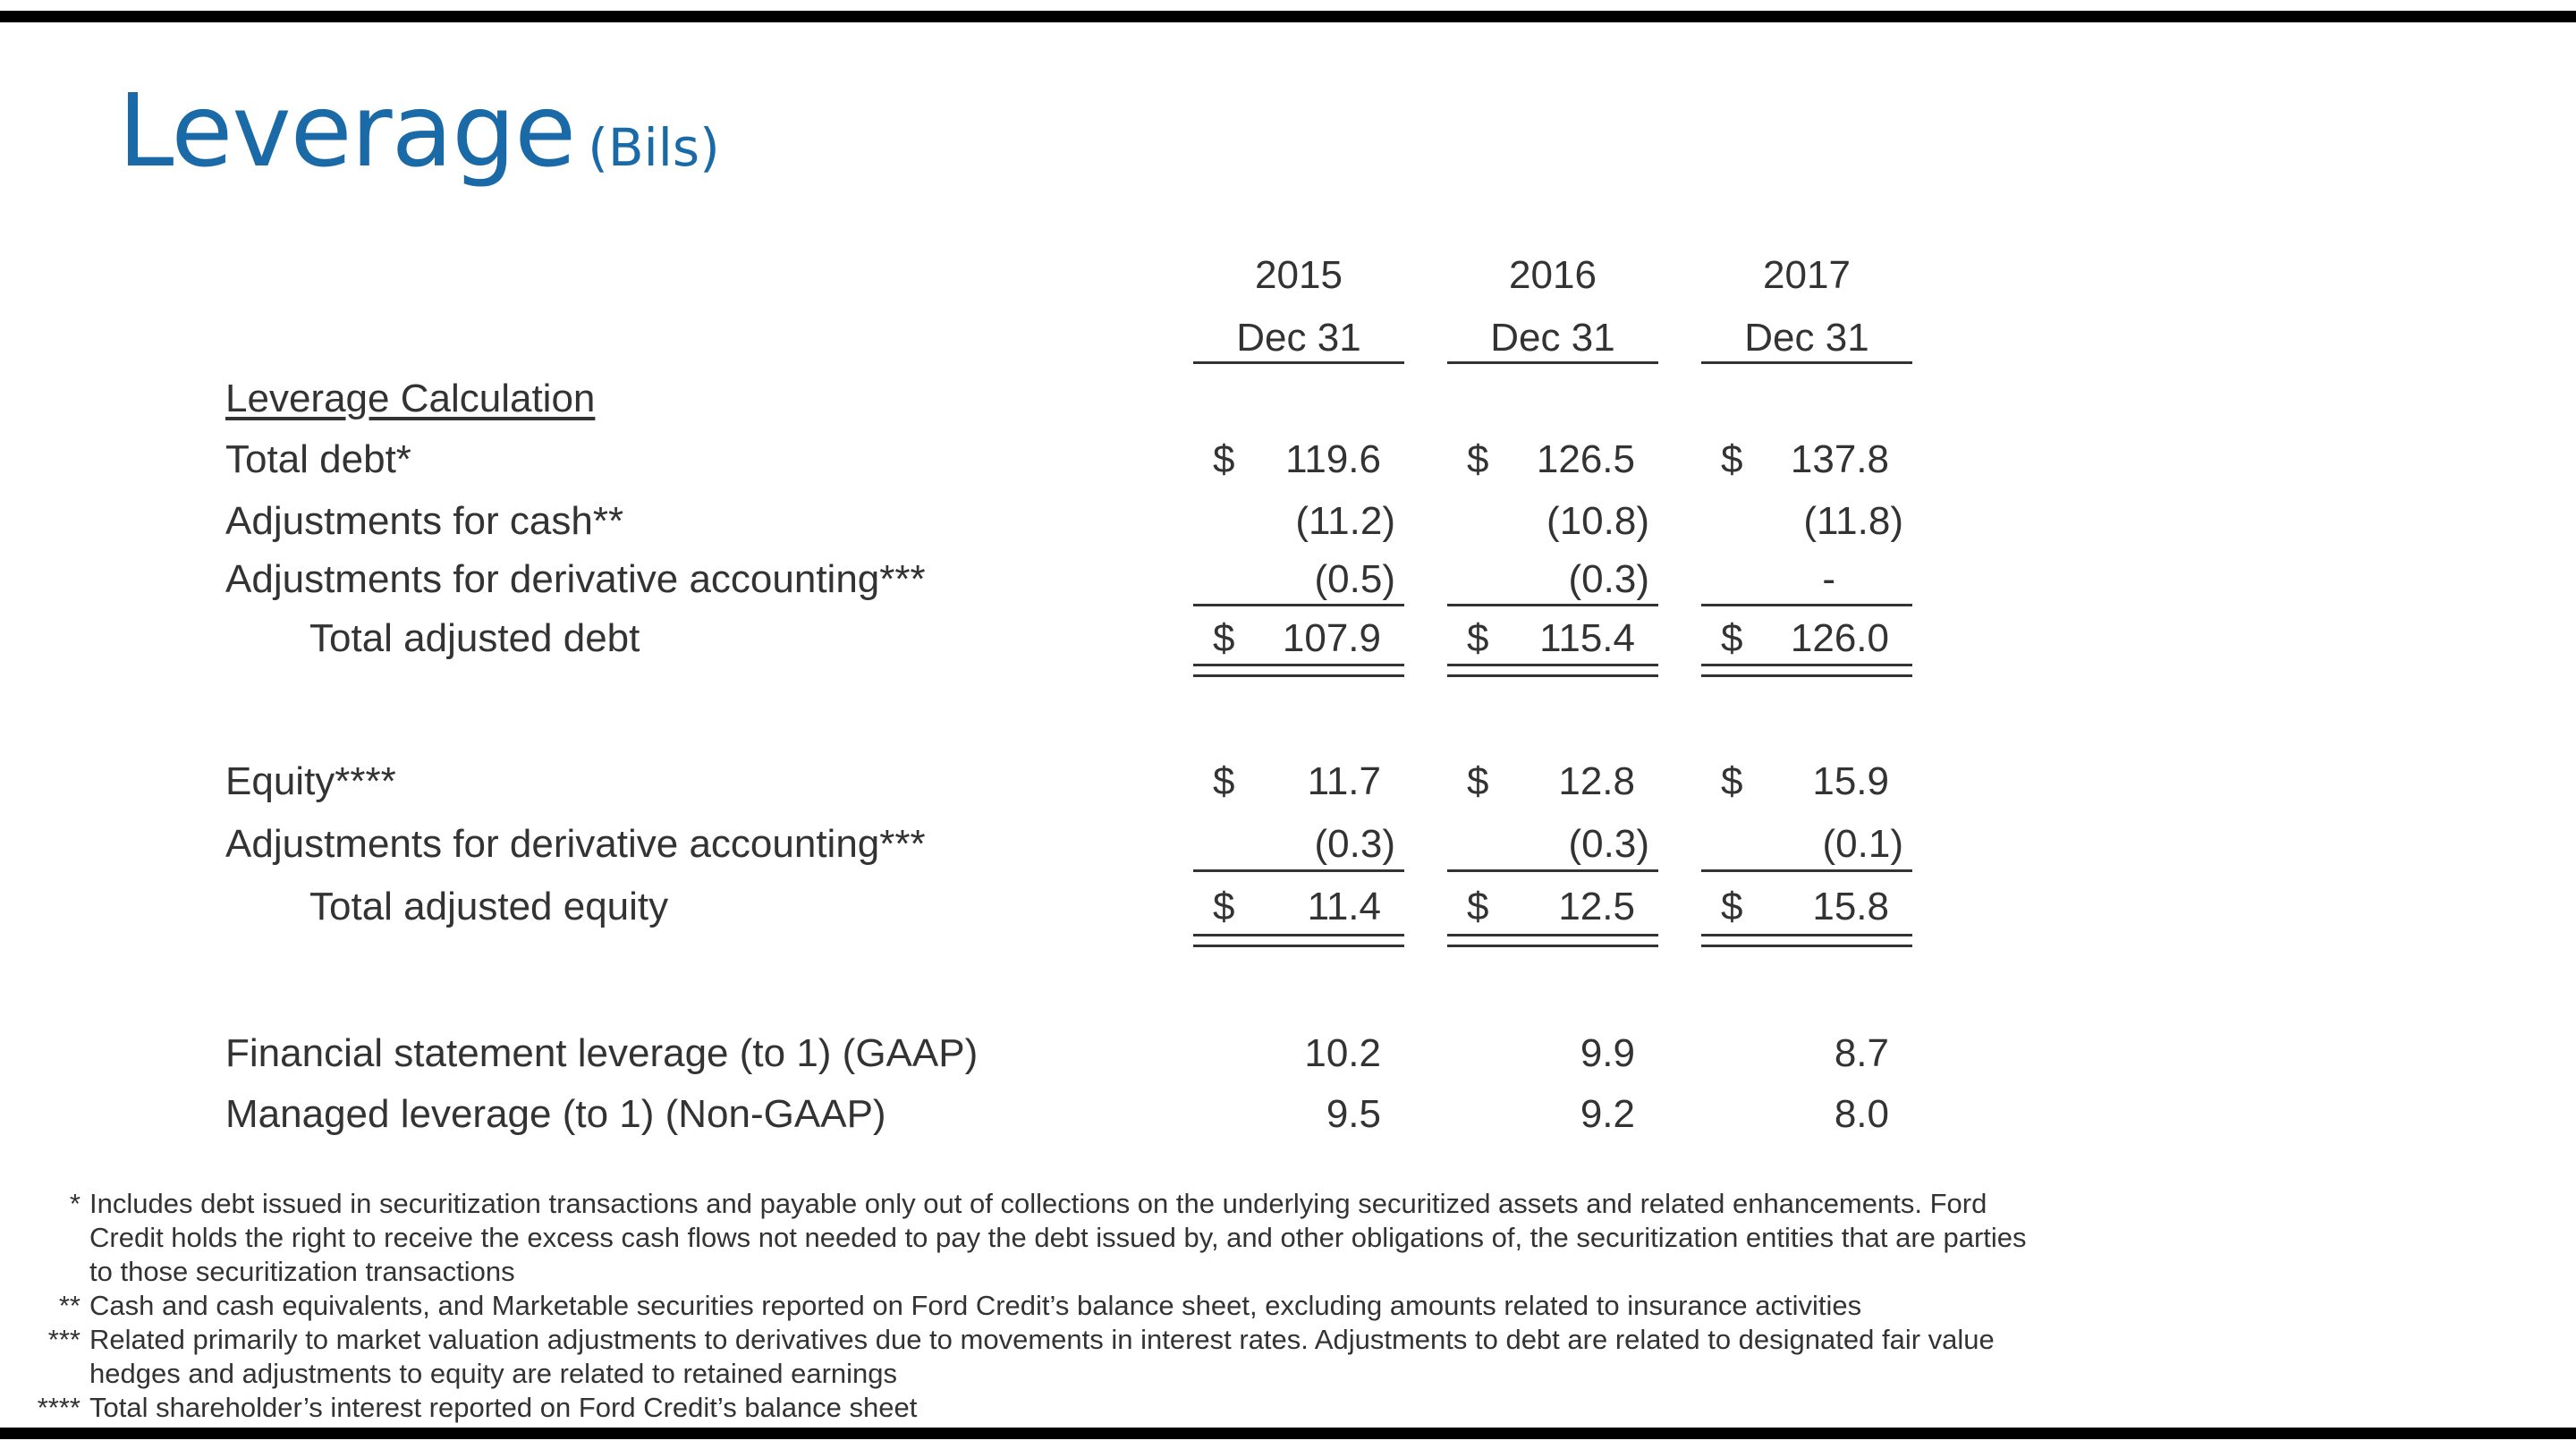 This screenshot has height=1449, width=2576. What do you see at coordinates (1344, 781) in the screenshot?
I see `value-cell: 11.7` at bounding box center [1344, 781].